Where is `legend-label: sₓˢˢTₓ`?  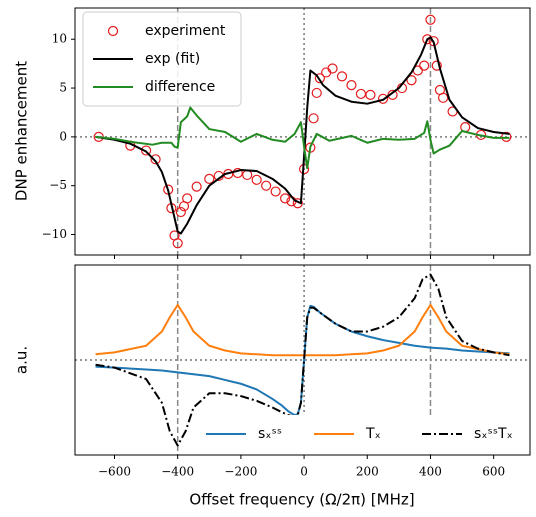
legend-label: sₓˢˢTₓ is located at coordinates (493, 434).